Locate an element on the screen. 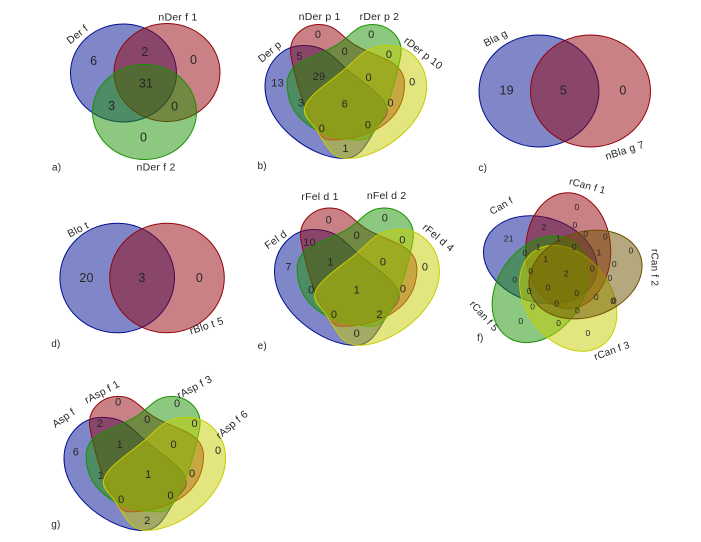 This screenshot has height=542, width=701. panel-letter-f: f) is located at coordinates (480, 338).